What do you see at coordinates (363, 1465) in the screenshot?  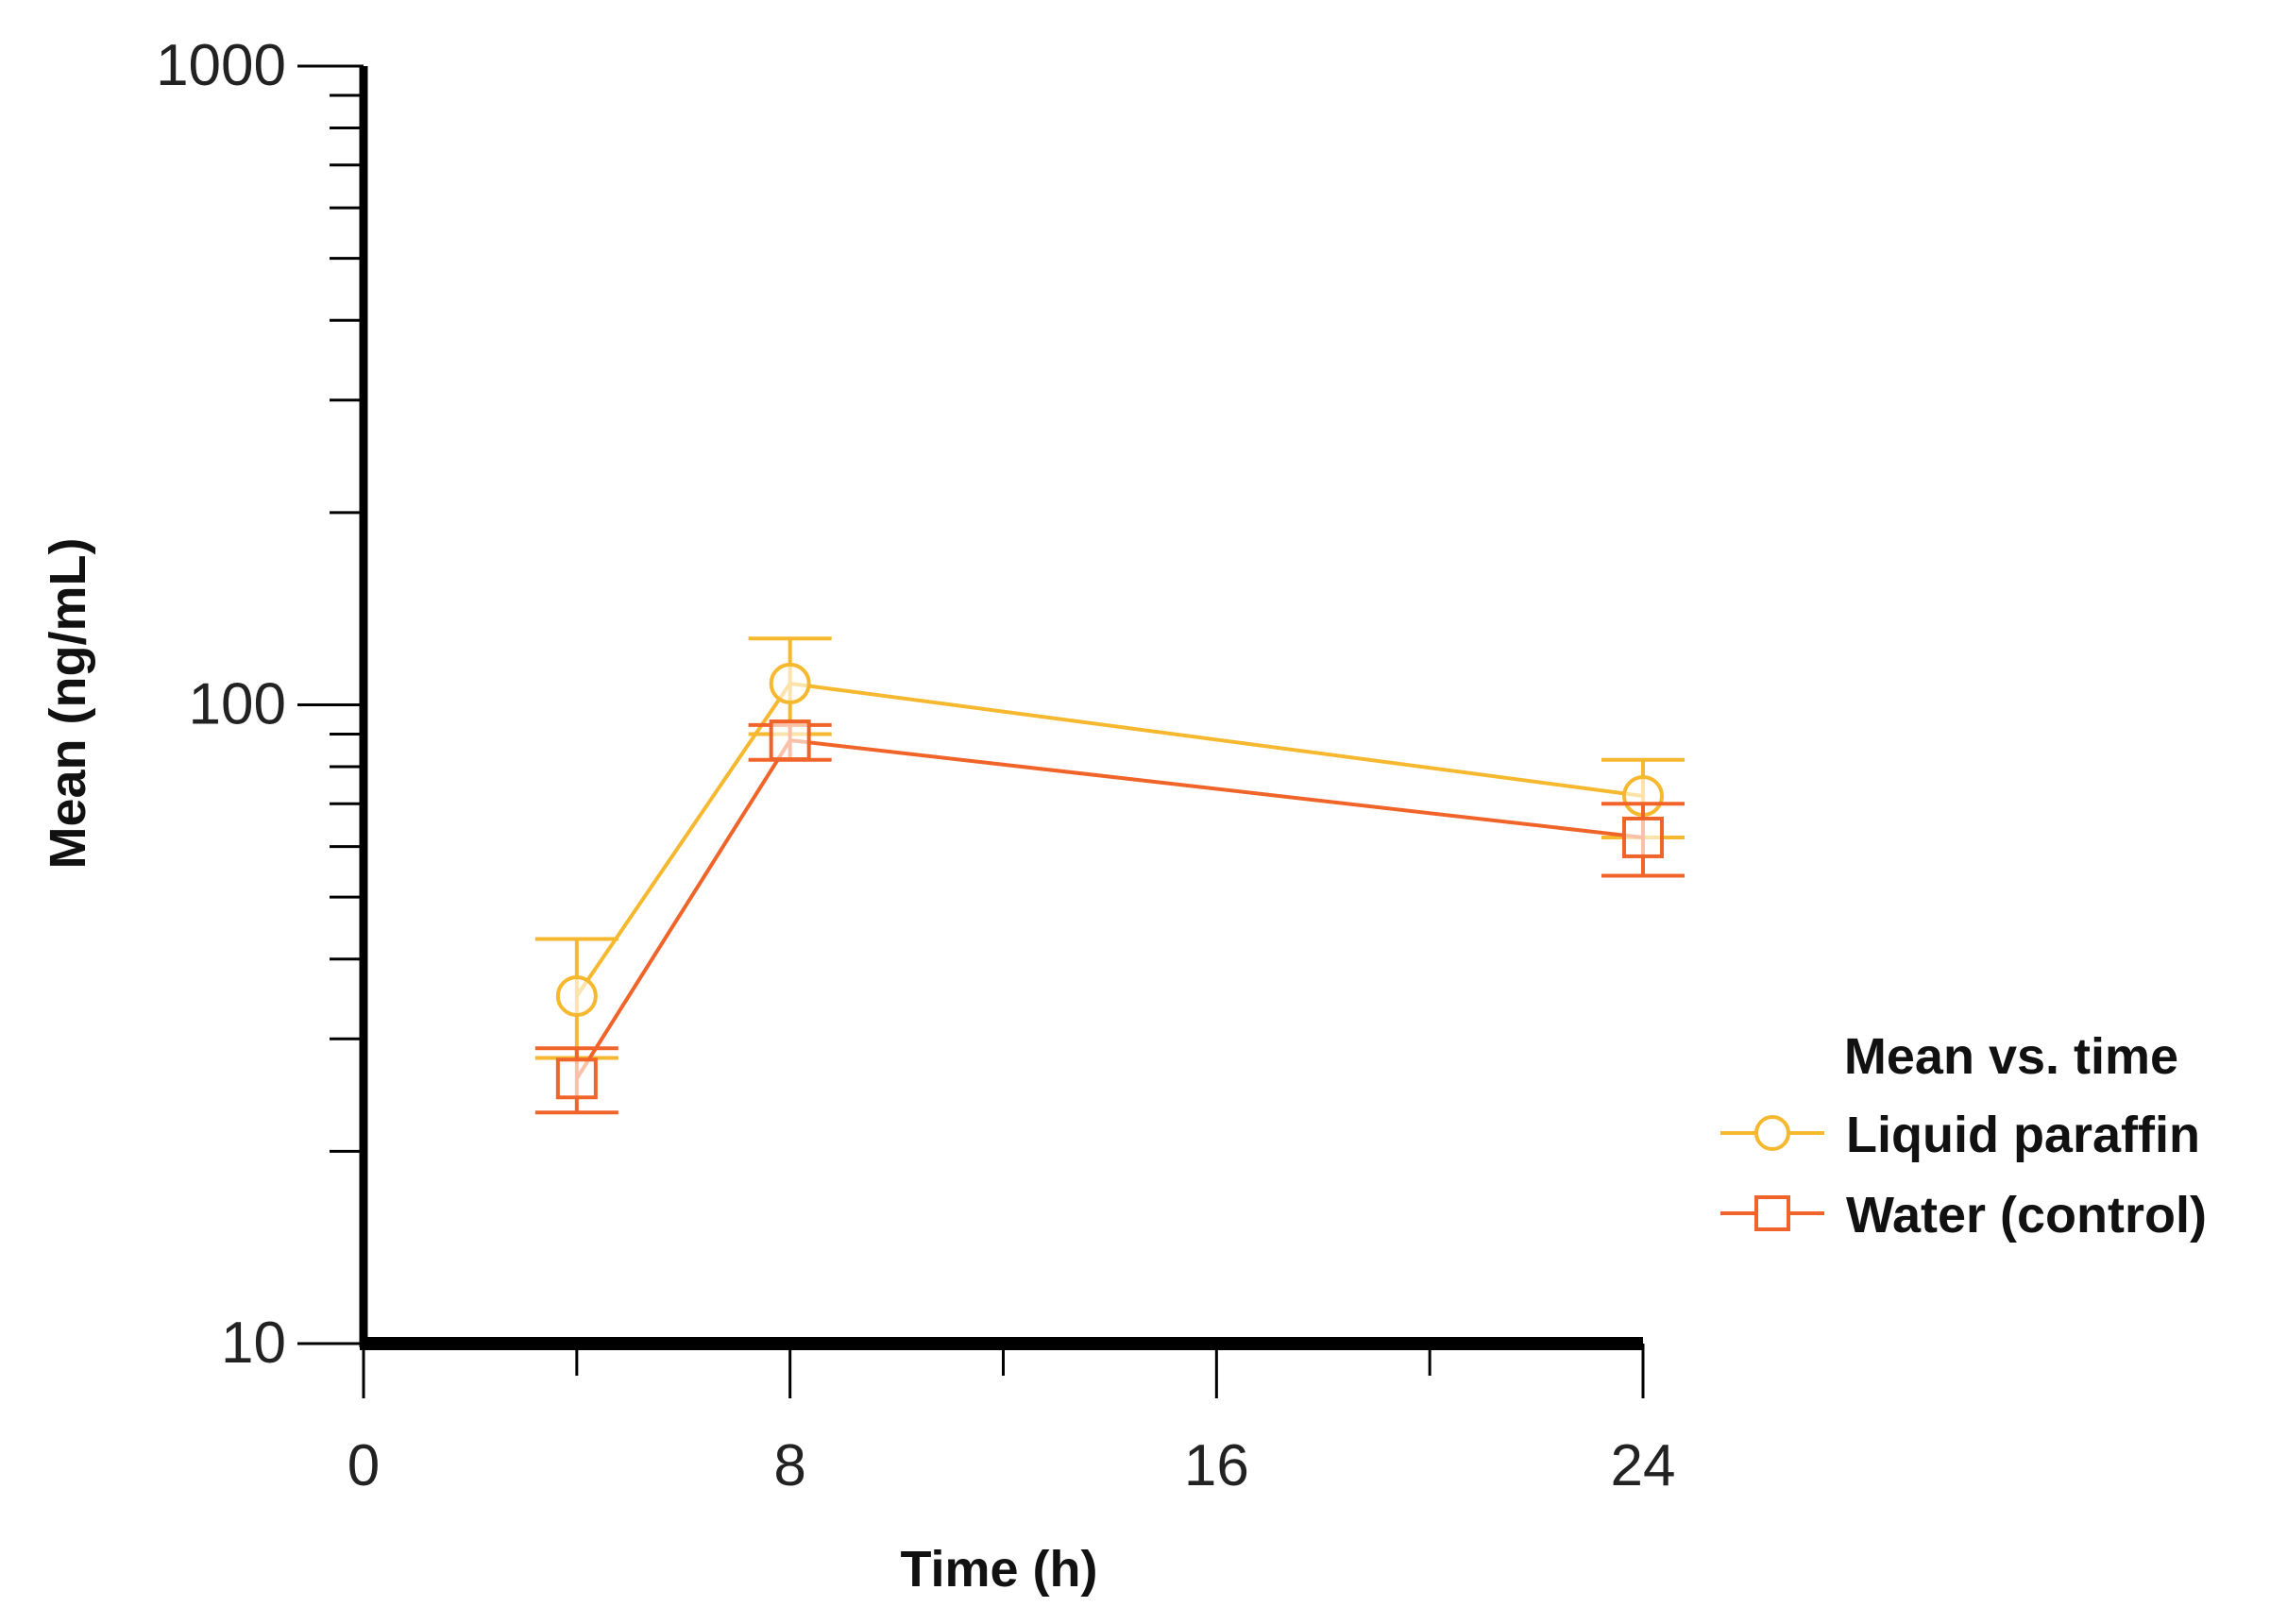 I see `x-tick-label: 0` at bounding box center [363, 1465].